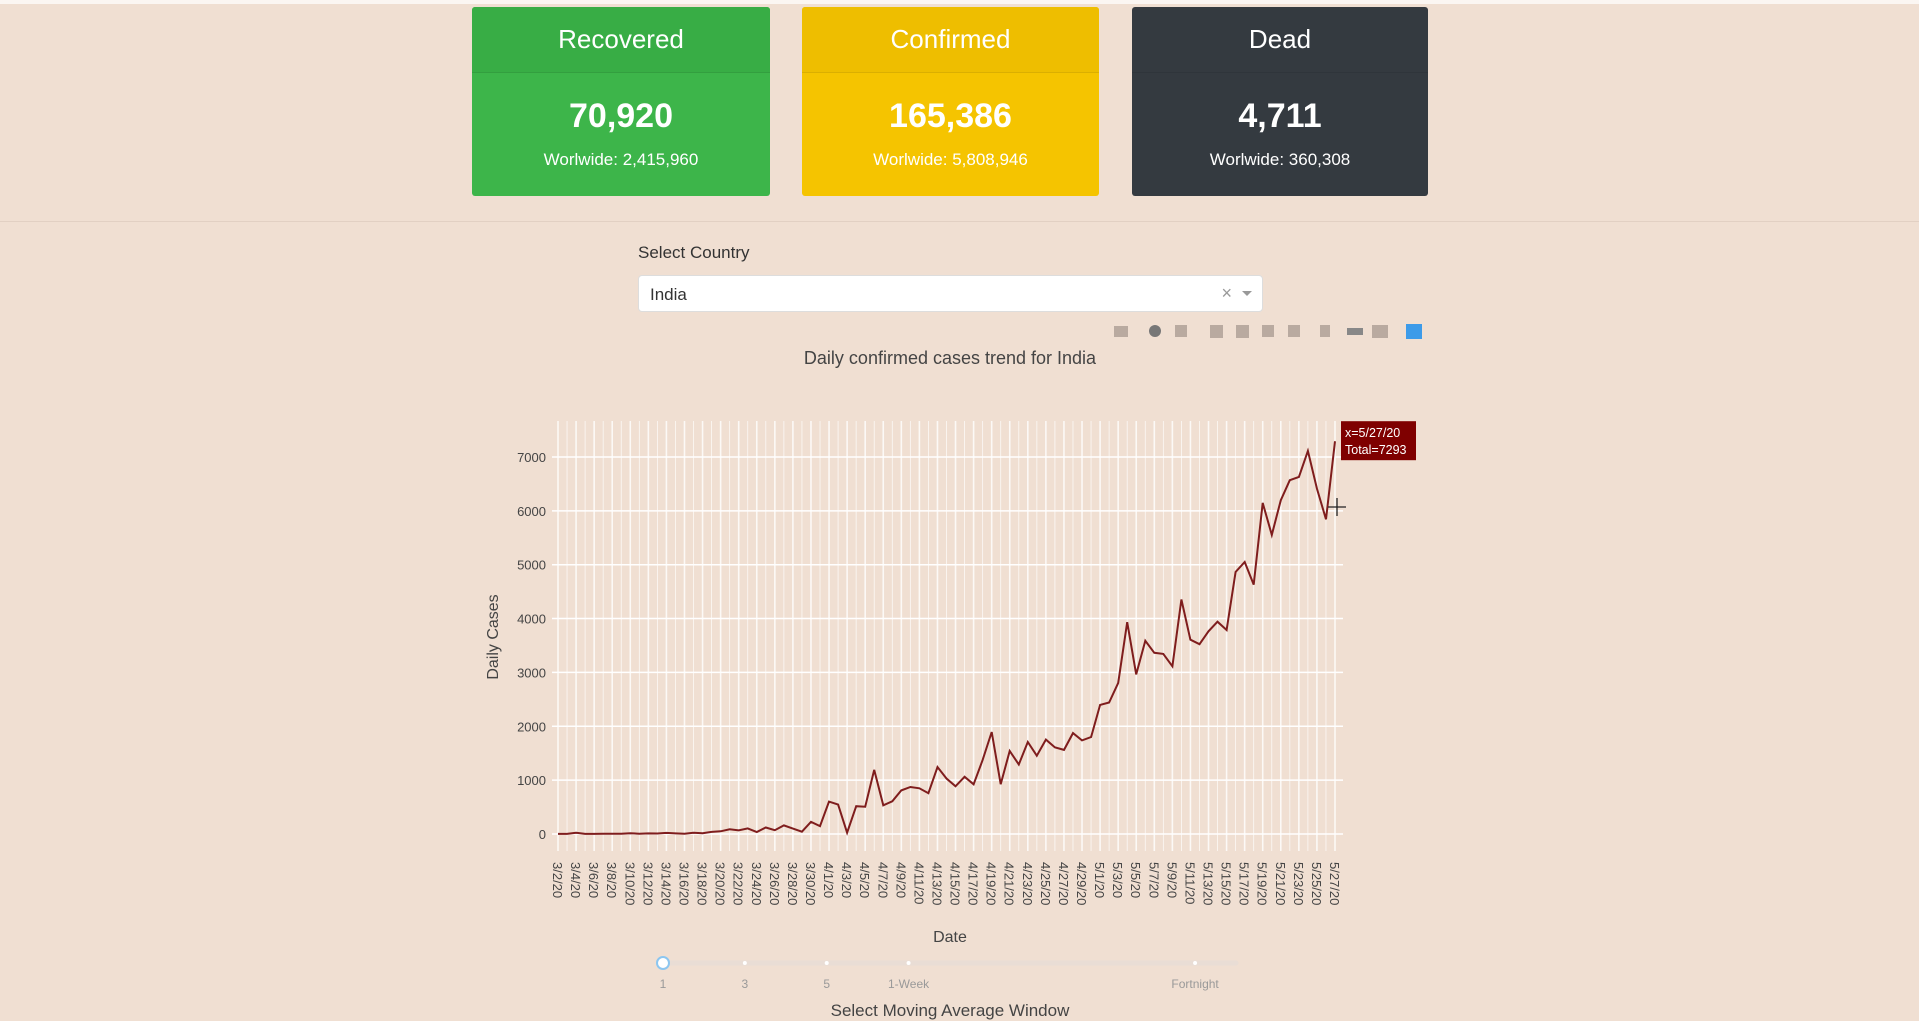 Image resolution: width=1919 pixels, height=1021 pixels. Describe the element at coordinates (774, 883) in the screenshot. I see `x-tick-label: 3/26/20` at that location.